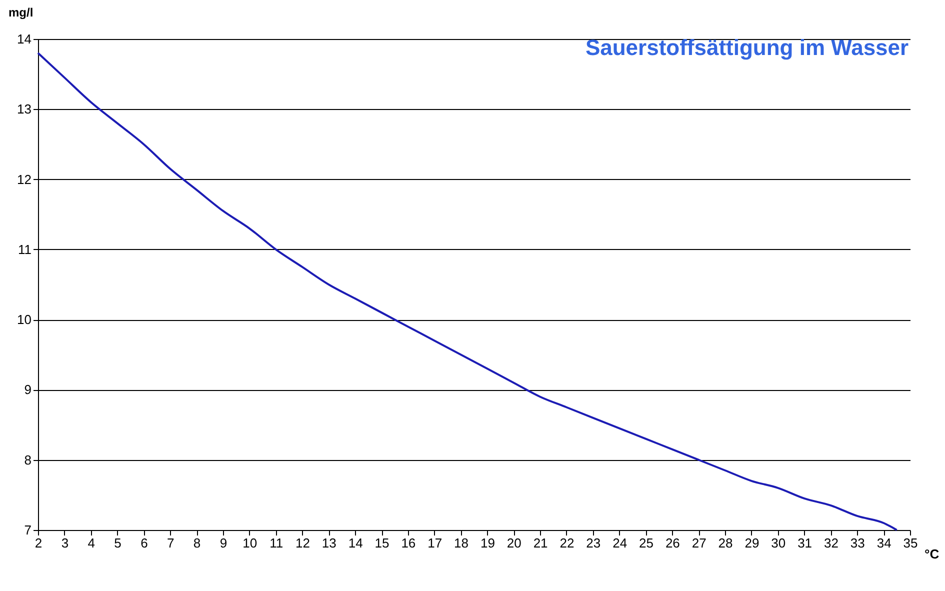 This screenshot has height=591, width=945. I want to click on x-tick-label: 6, so click(144, 543).